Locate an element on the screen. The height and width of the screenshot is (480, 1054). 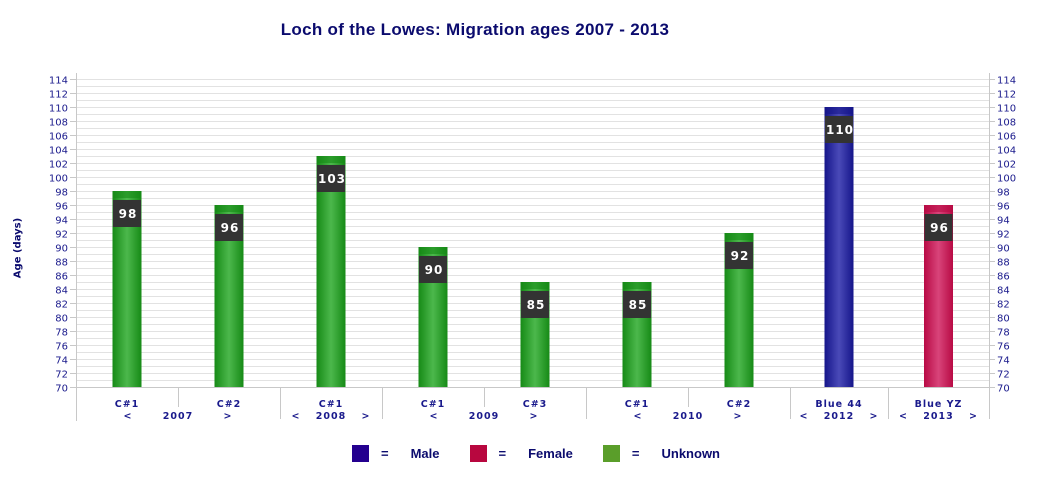
y-tick-label-right: 104 is located at coordinates (1006, 151).